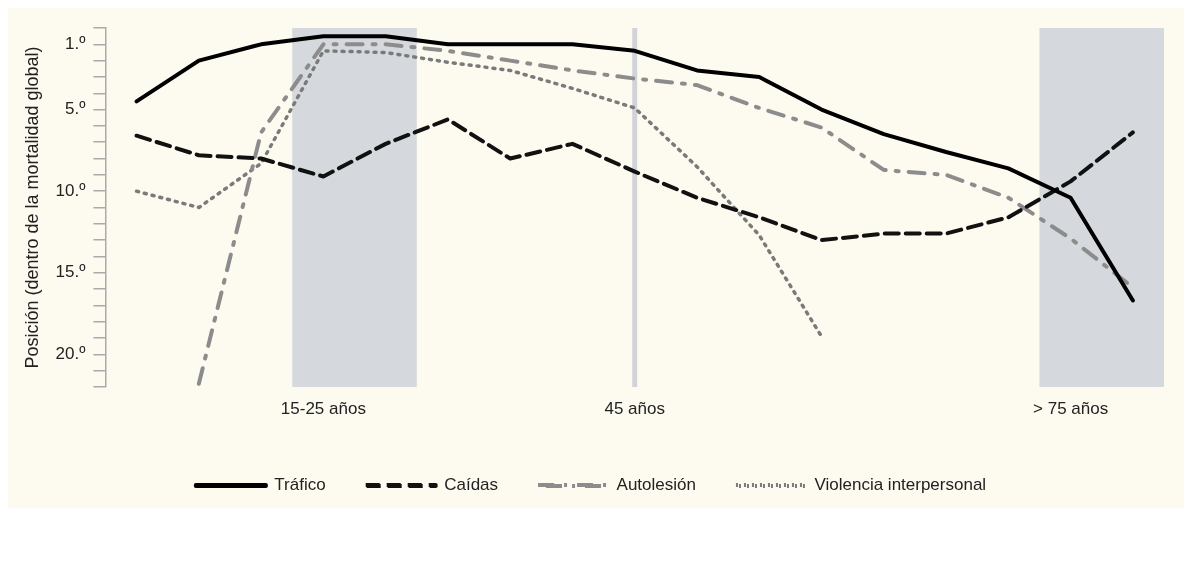 This screenshot has height=562, width=1192. Describe the element at coordinates (70, 354) in the screenshot. I see `y-tick-label: 20.º` at that location.